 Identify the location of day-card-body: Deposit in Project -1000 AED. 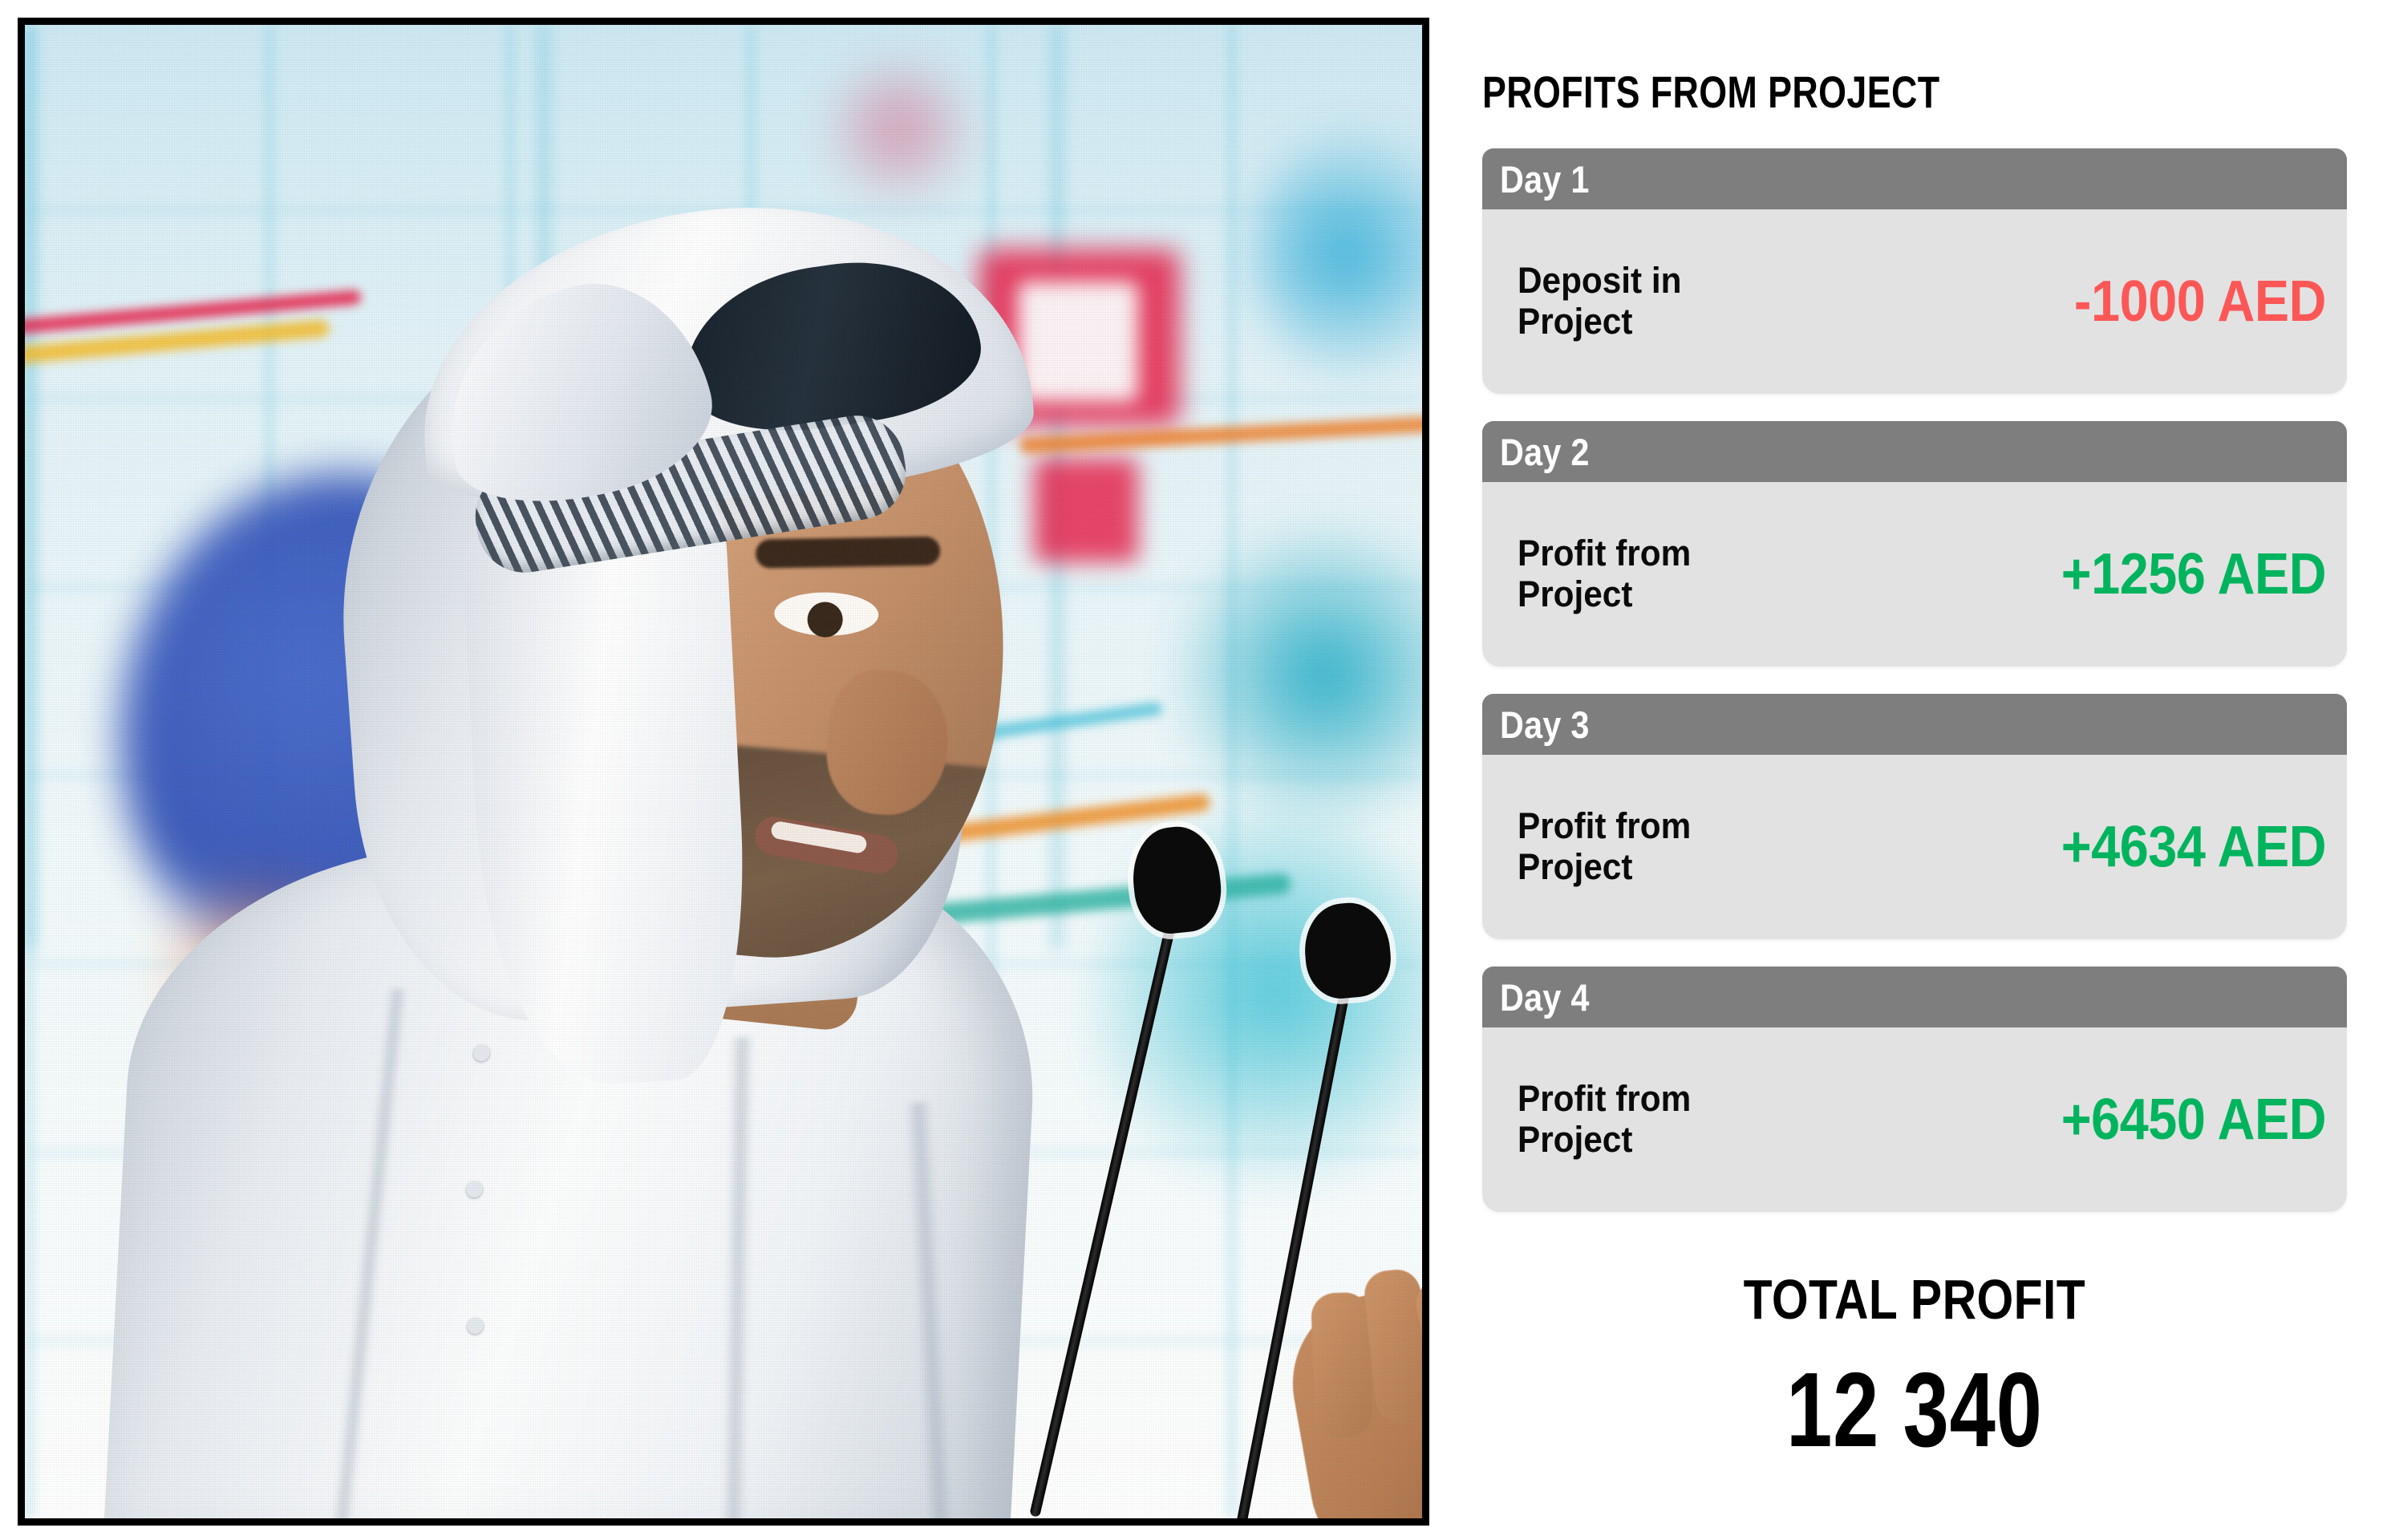
(1914, 301).